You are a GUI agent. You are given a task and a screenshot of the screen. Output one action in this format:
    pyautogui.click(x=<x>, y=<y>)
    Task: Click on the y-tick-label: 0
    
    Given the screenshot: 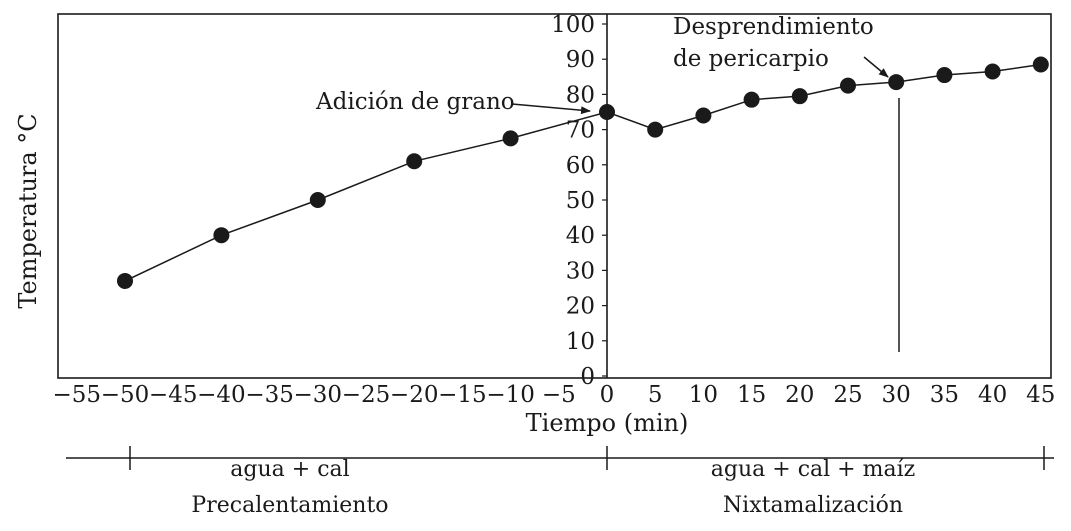 What is the action you would take?
    pyautogui.click(x=587, y=377)
    